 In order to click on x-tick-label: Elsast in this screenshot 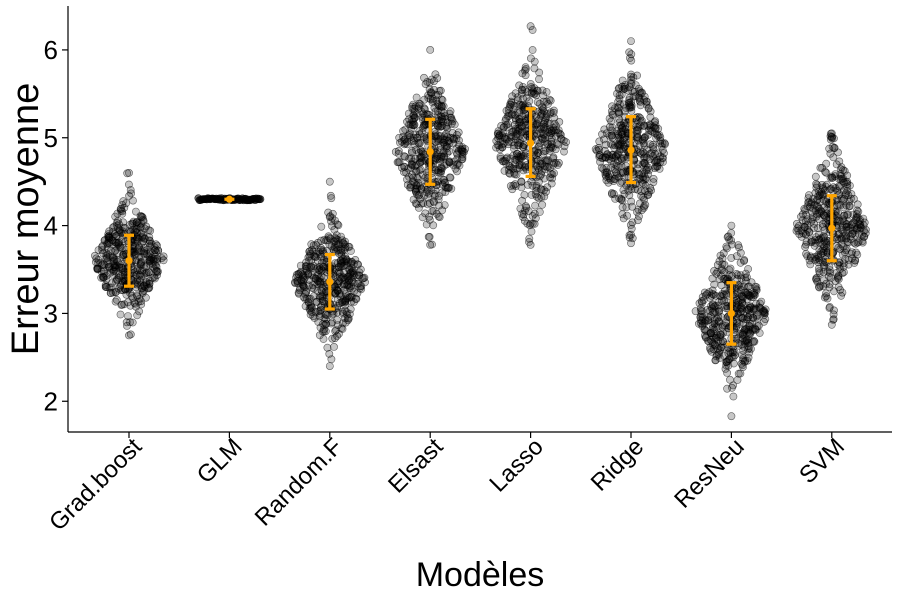, I will do `click(416, 466)`.